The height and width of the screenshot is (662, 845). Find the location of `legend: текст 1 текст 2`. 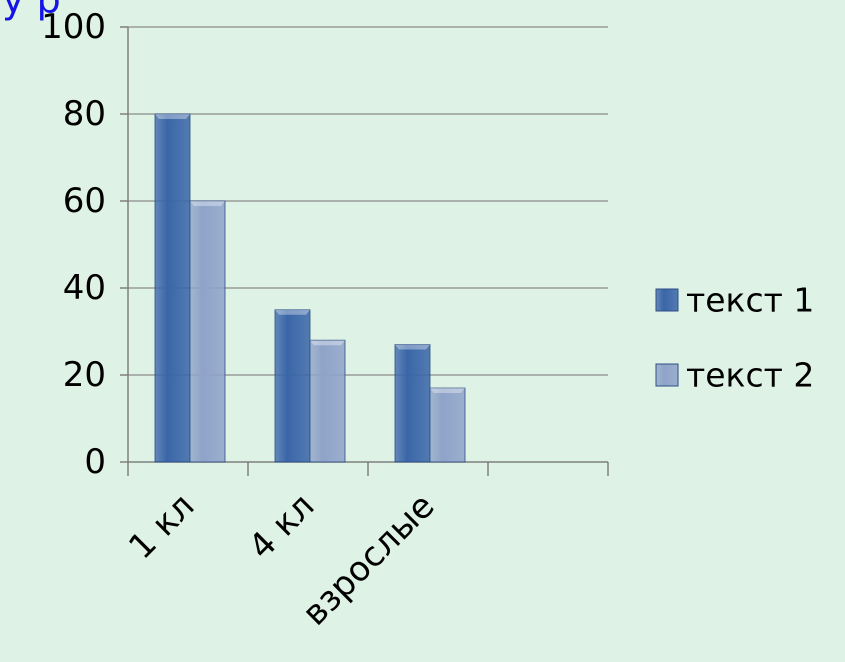

legend: текст 1 текст 2 is located at coordinates (734, 338).